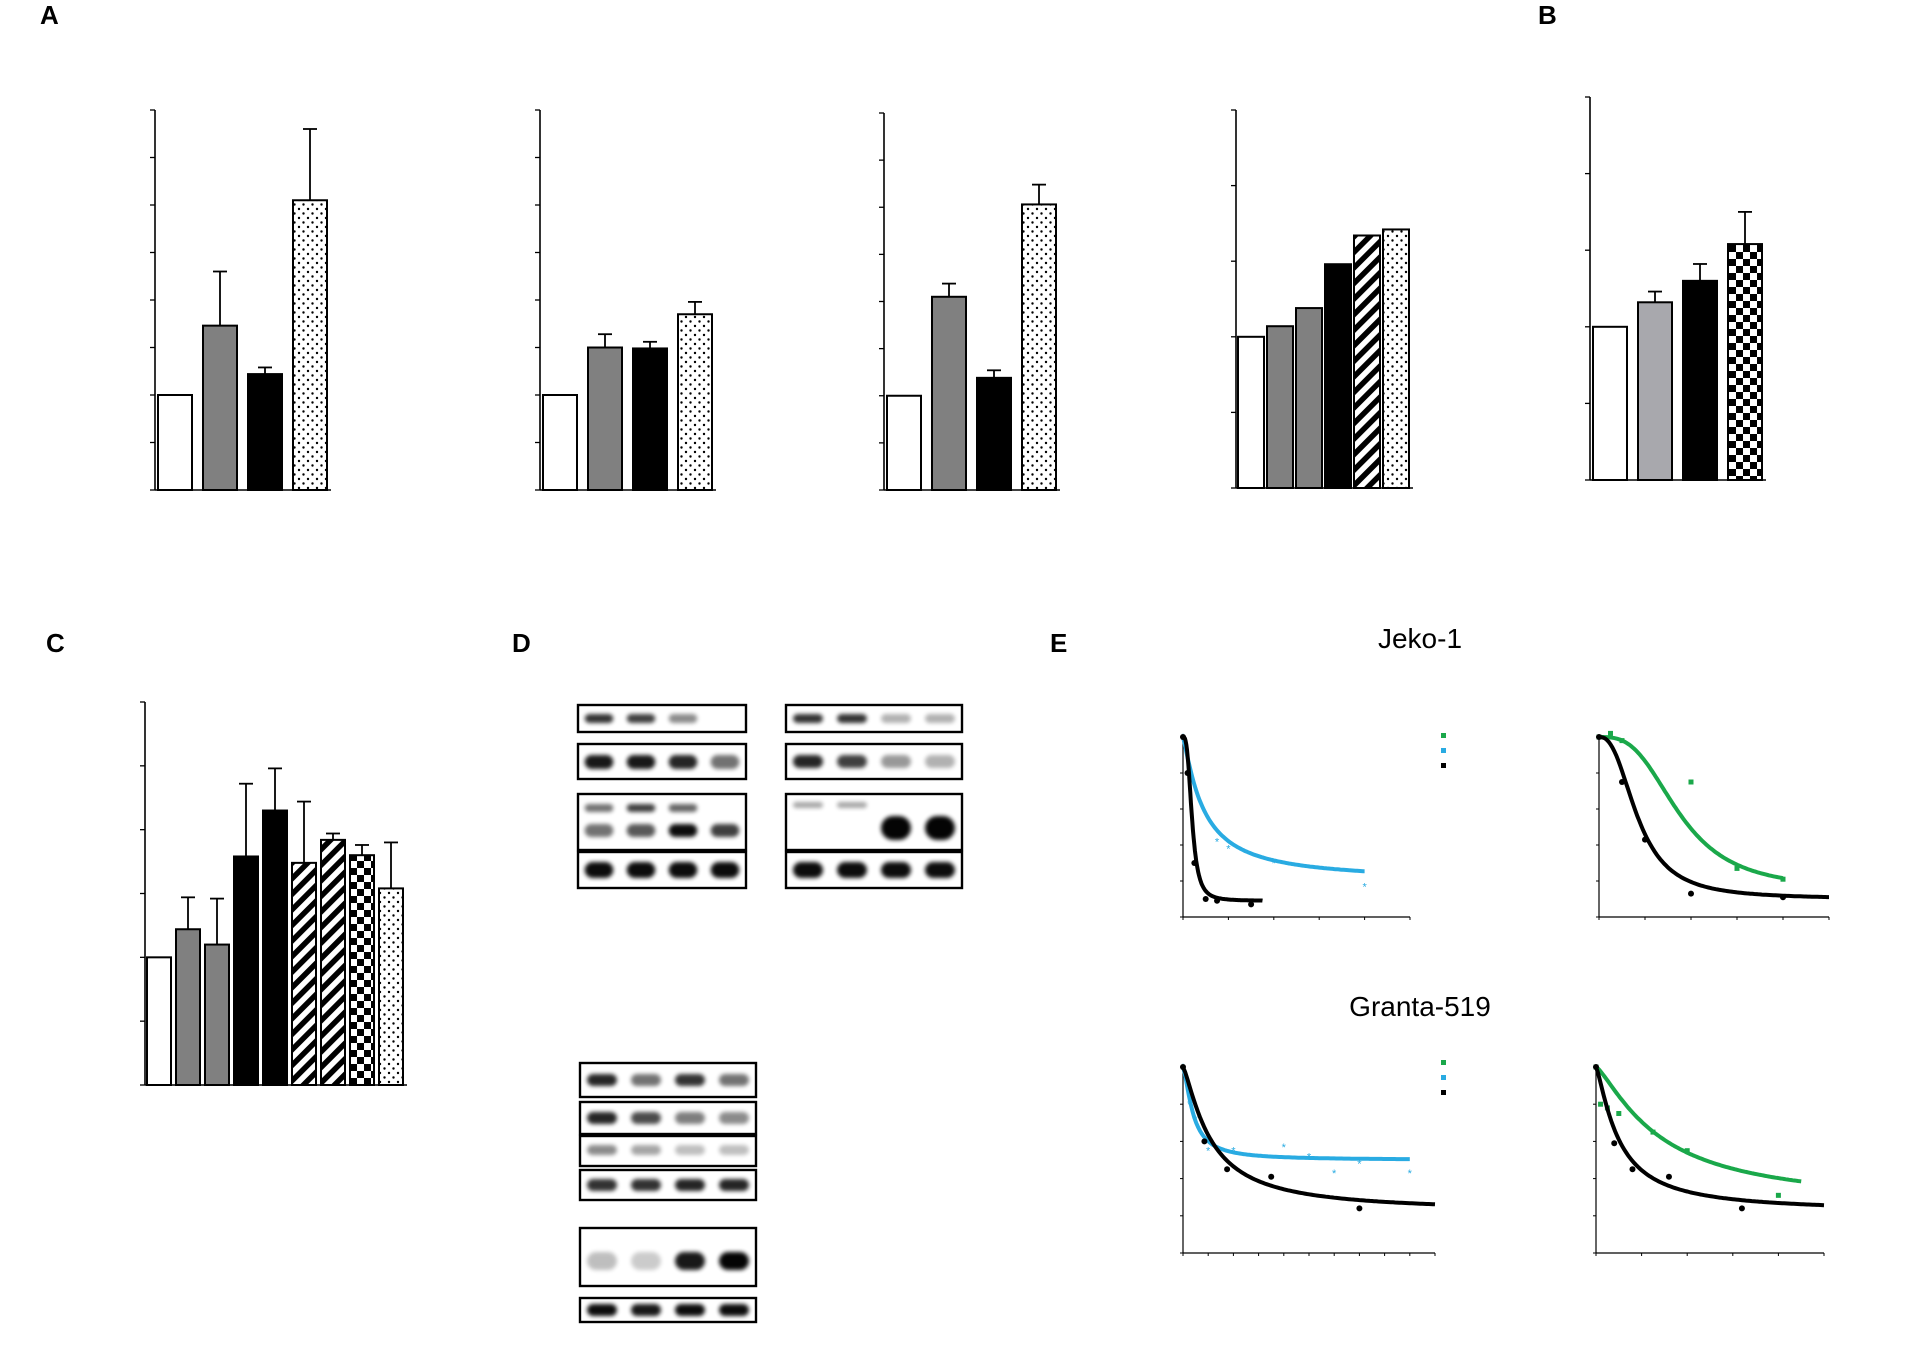 This screenshot has height=1359, width=1930. I want to click on fit-curve-d4476, so click(1691, 808).